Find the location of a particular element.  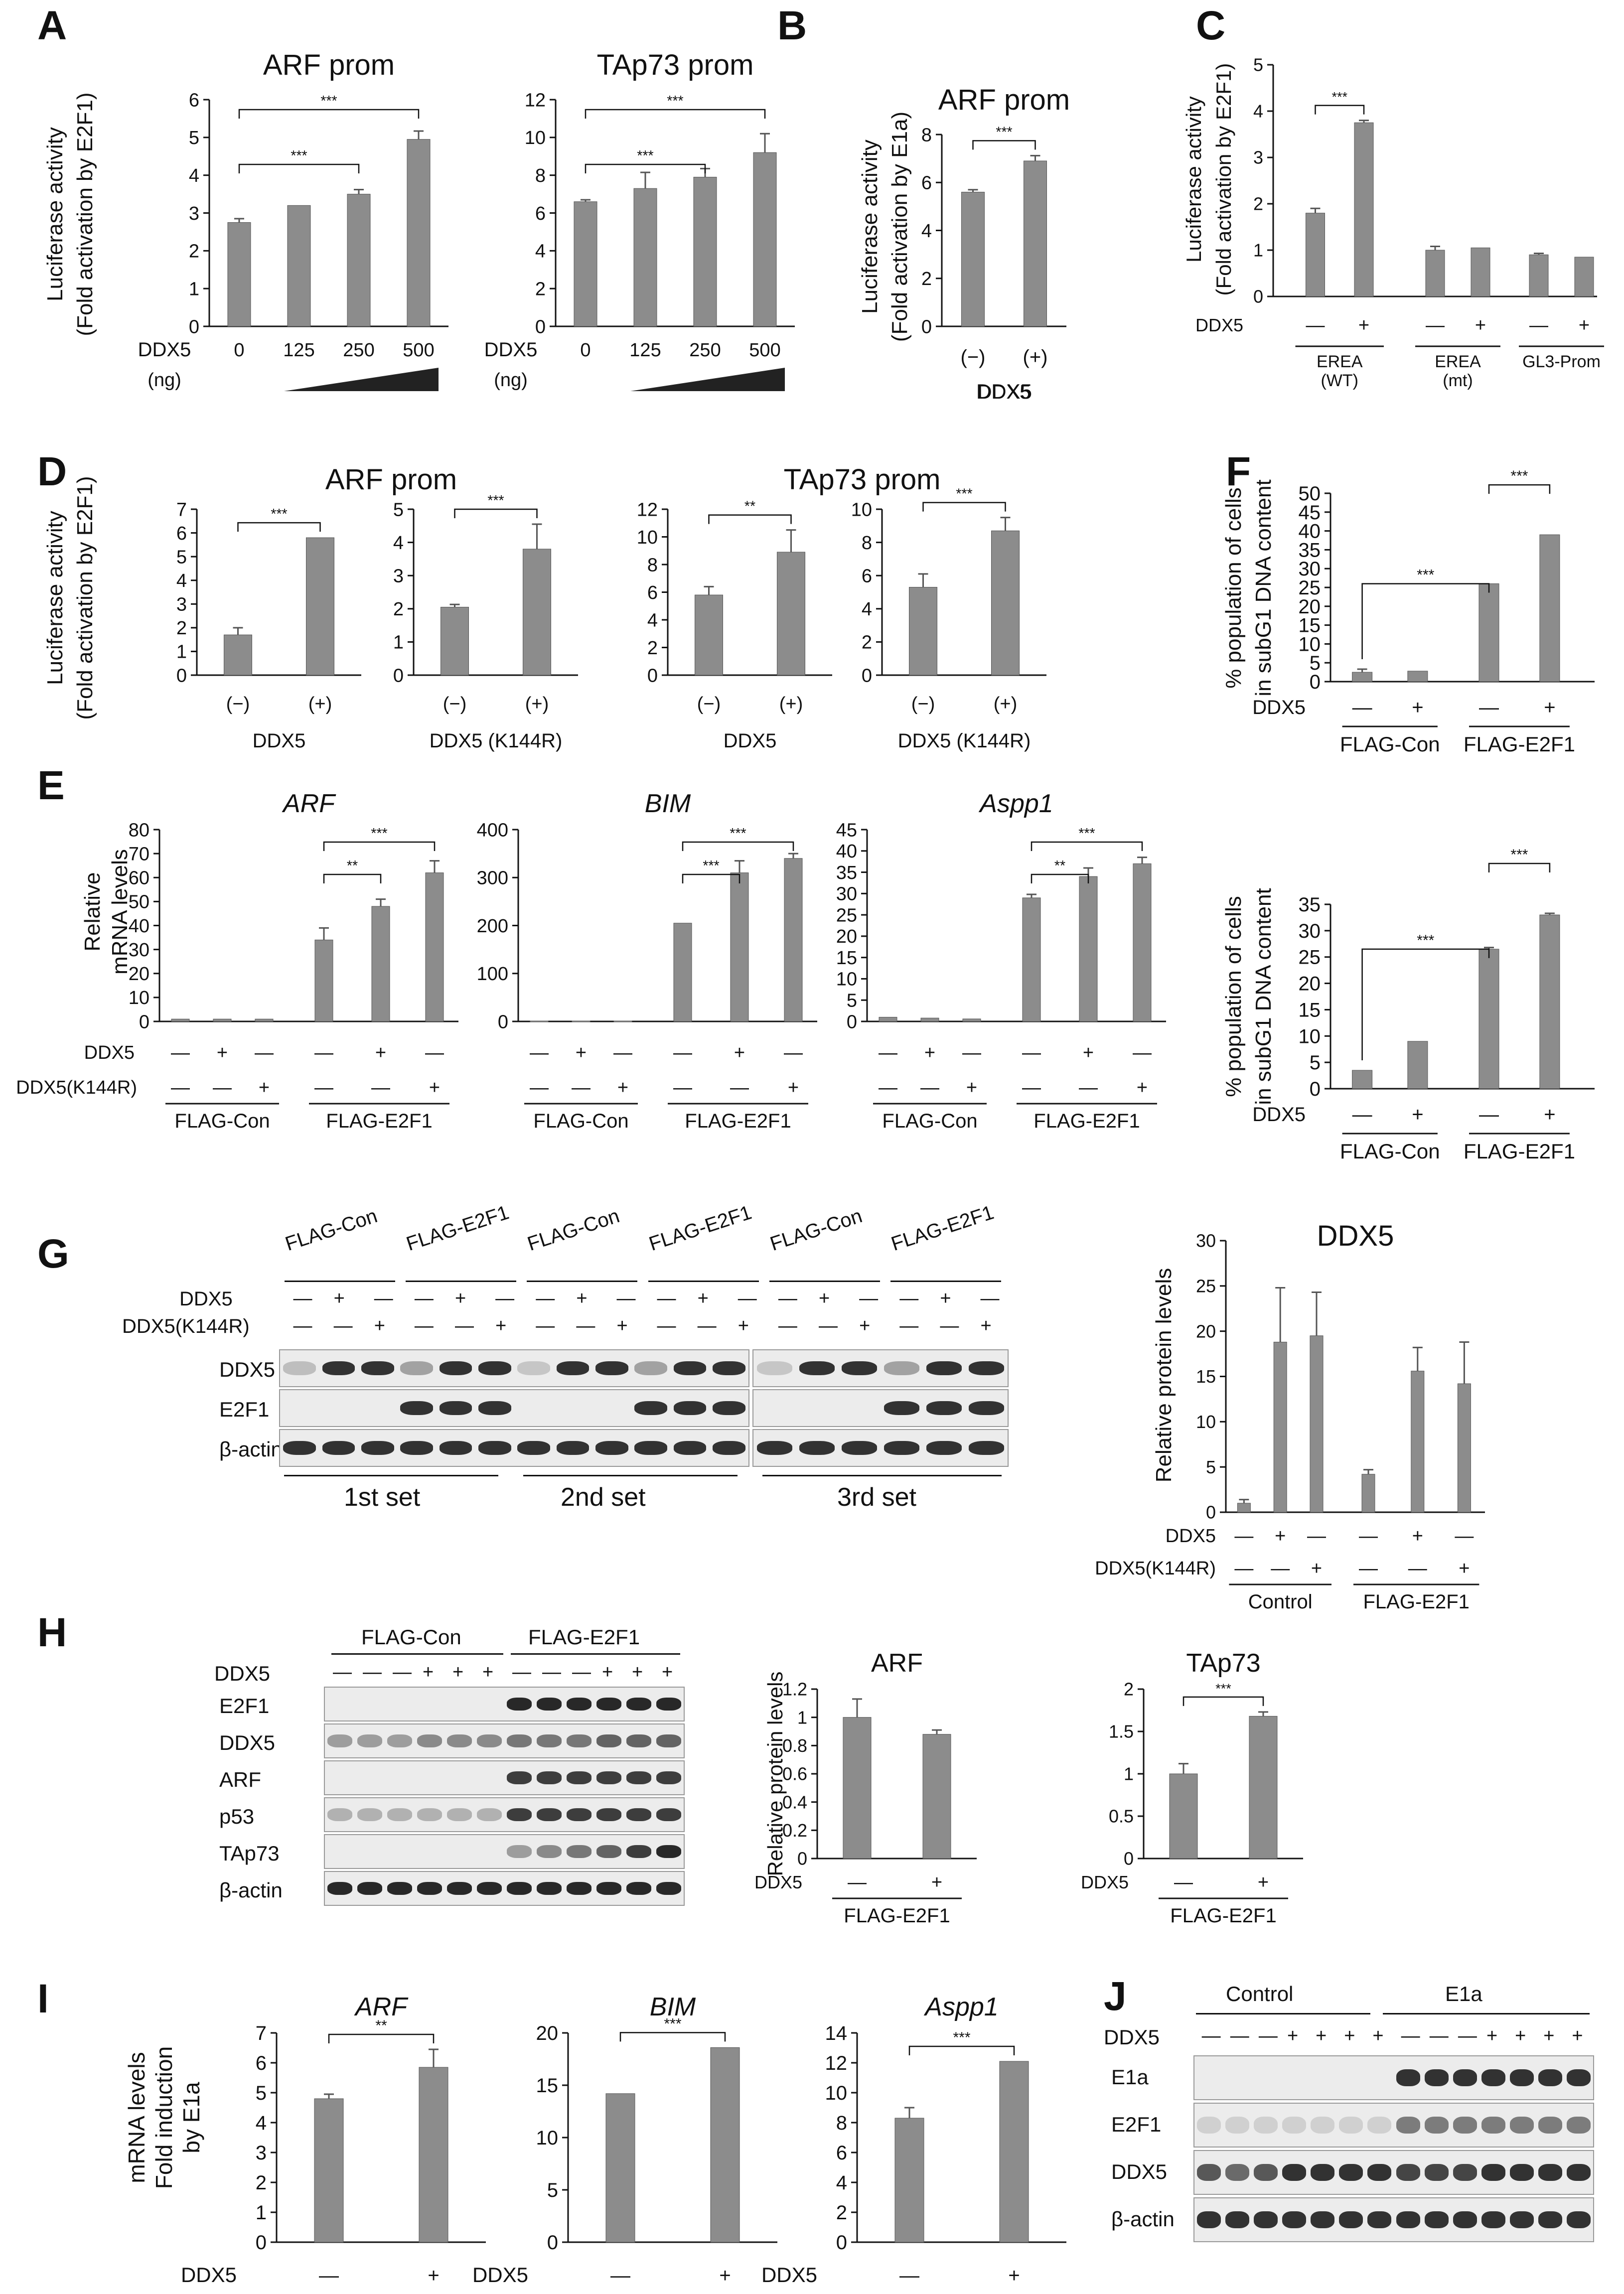

significance-label: ** is located at coordinates (353, 866).